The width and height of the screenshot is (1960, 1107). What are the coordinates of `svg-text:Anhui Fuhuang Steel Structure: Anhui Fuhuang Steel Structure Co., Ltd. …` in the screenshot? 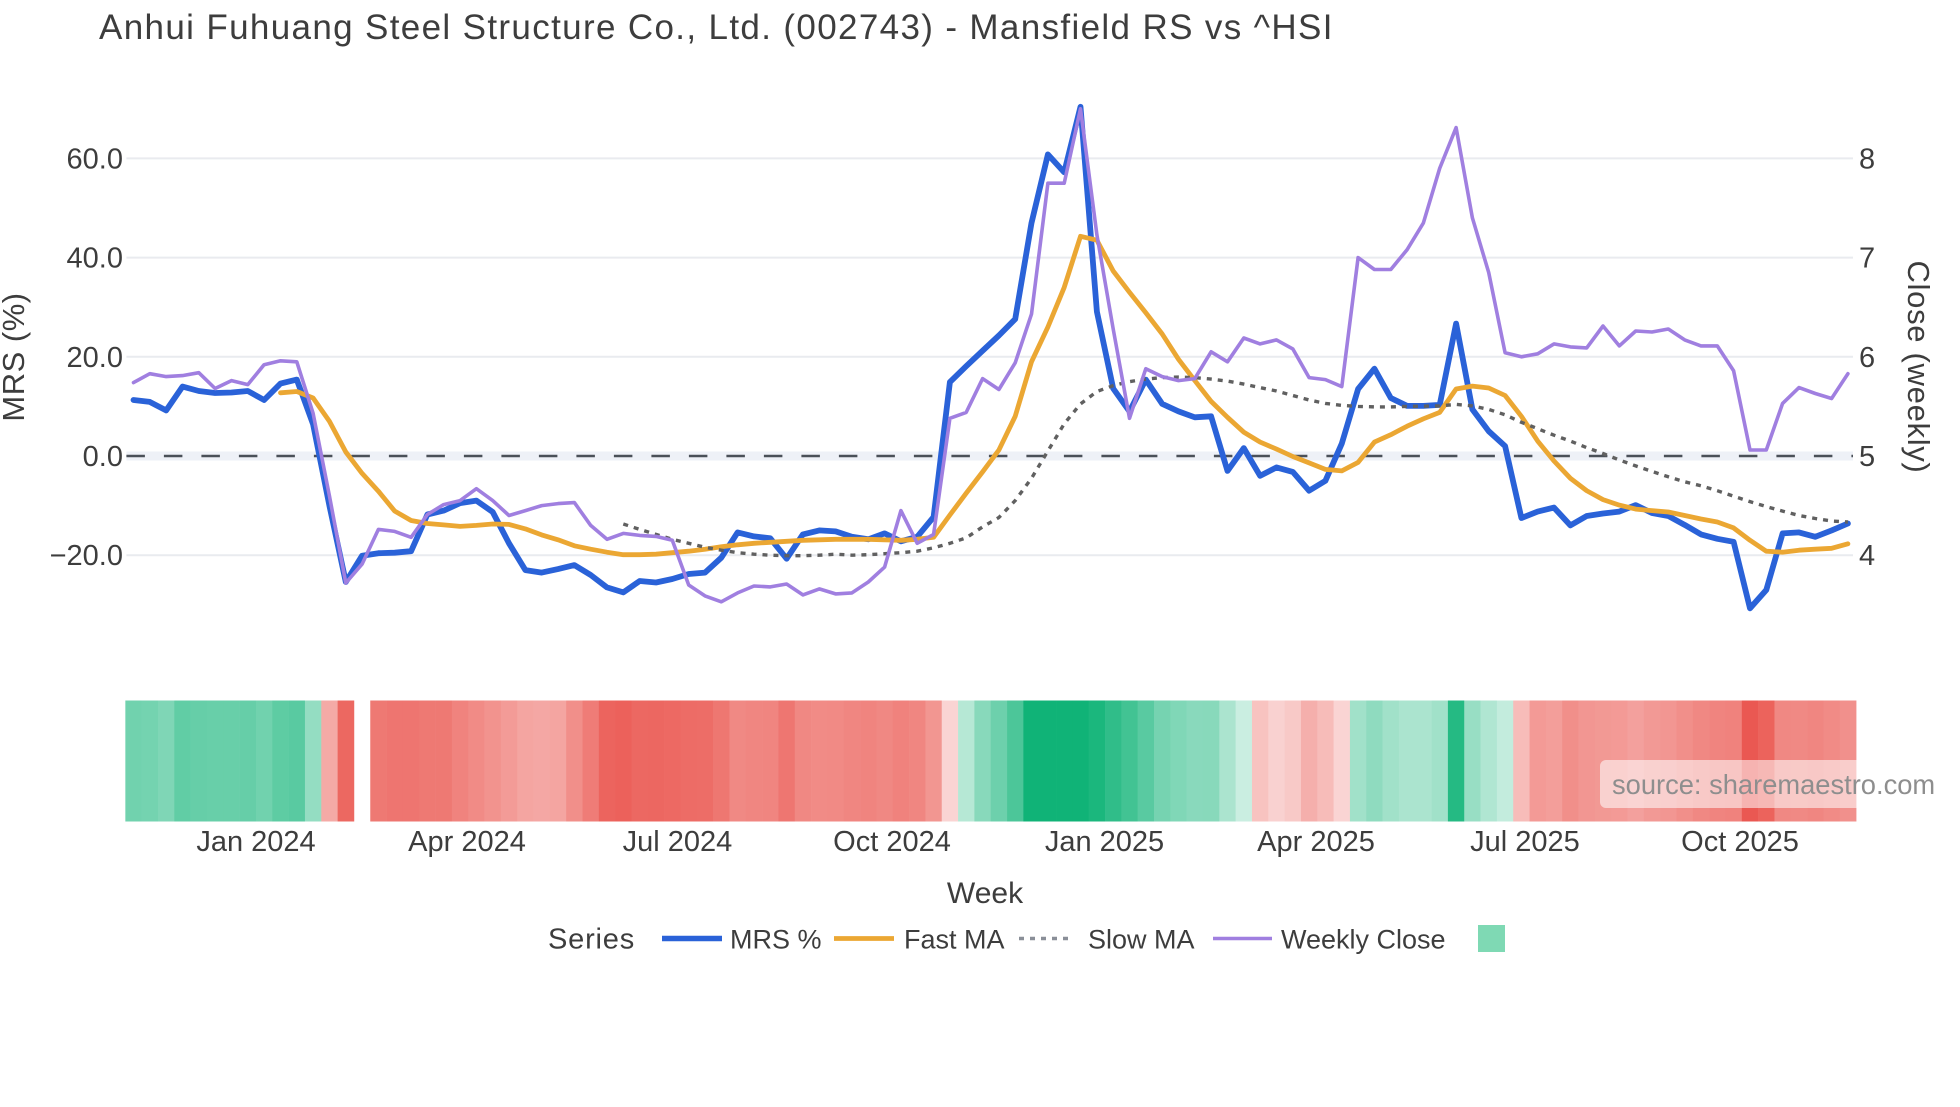 It's located at (716, 27).